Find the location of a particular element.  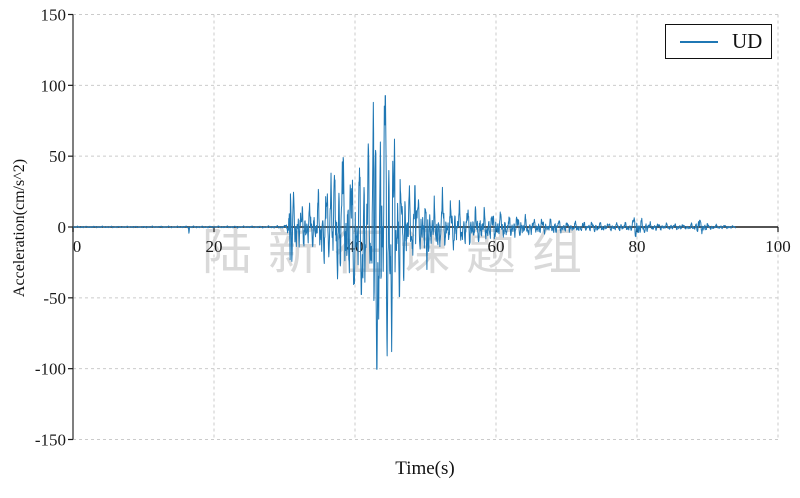

y-tick-label: 50 is located at coordinates (57, 156).